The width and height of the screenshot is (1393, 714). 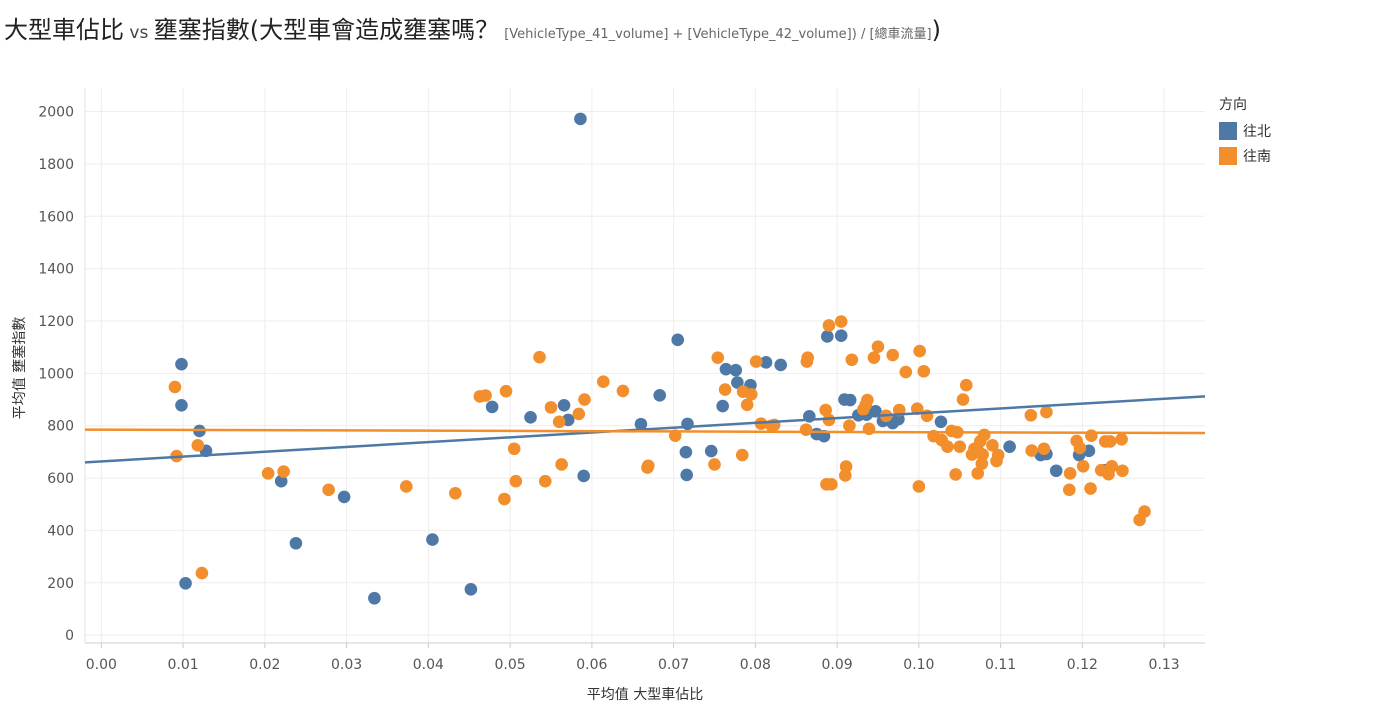 What do you see at coordinates (1245, 130) in the screenshot?
I see `legend-item-north: 往北` at bounding box center [1245, 130].